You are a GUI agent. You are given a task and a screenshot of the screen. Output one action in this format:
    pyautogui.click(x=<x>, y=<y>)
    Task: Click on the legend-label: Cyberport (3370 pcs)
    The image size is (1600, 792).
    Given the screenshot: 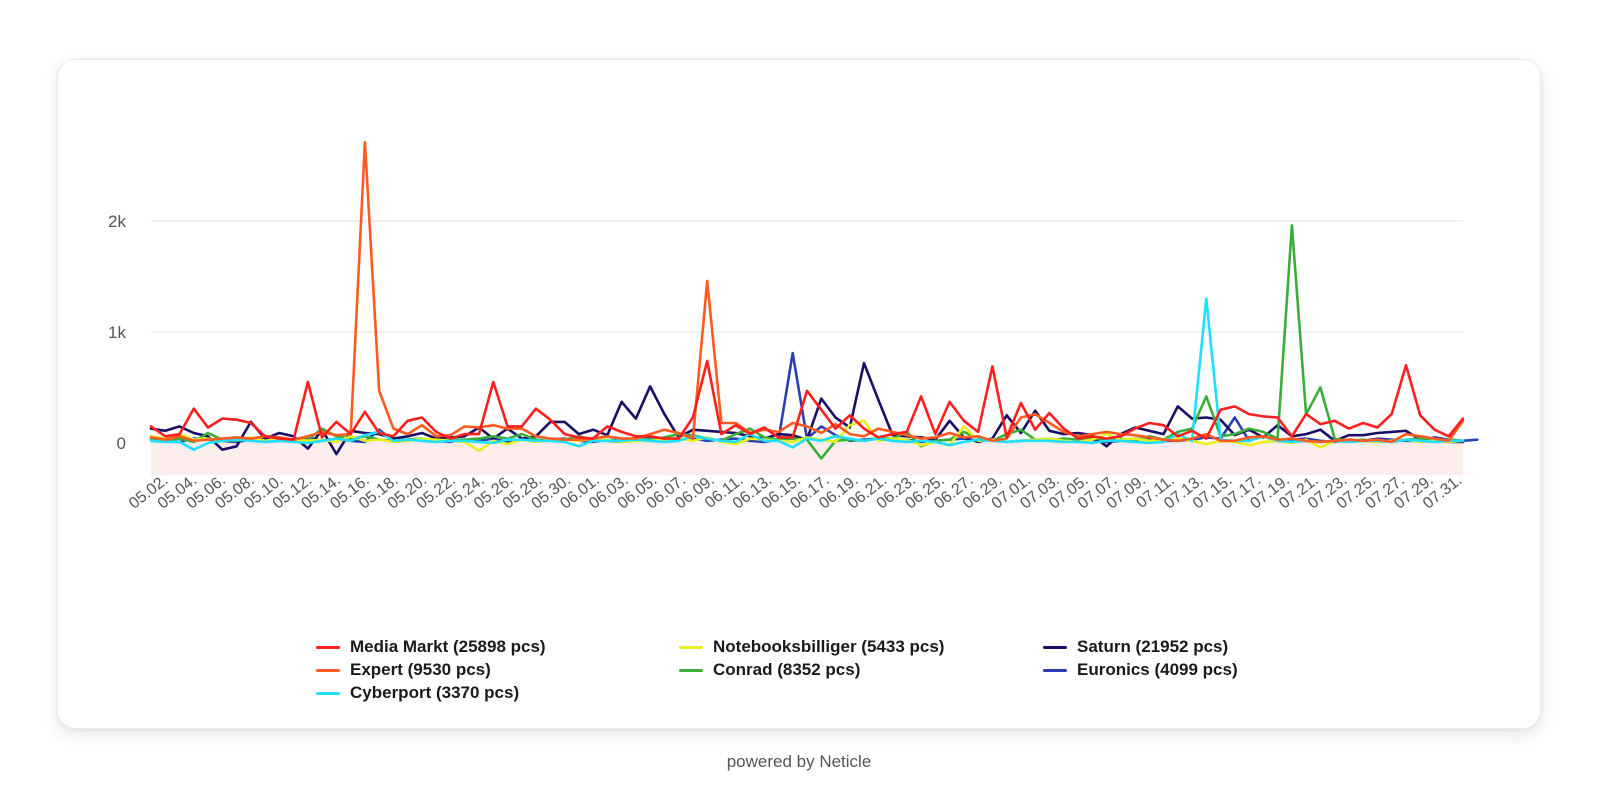 What is the action you would take?
    pyautogui.click(x=435, y=692)
    